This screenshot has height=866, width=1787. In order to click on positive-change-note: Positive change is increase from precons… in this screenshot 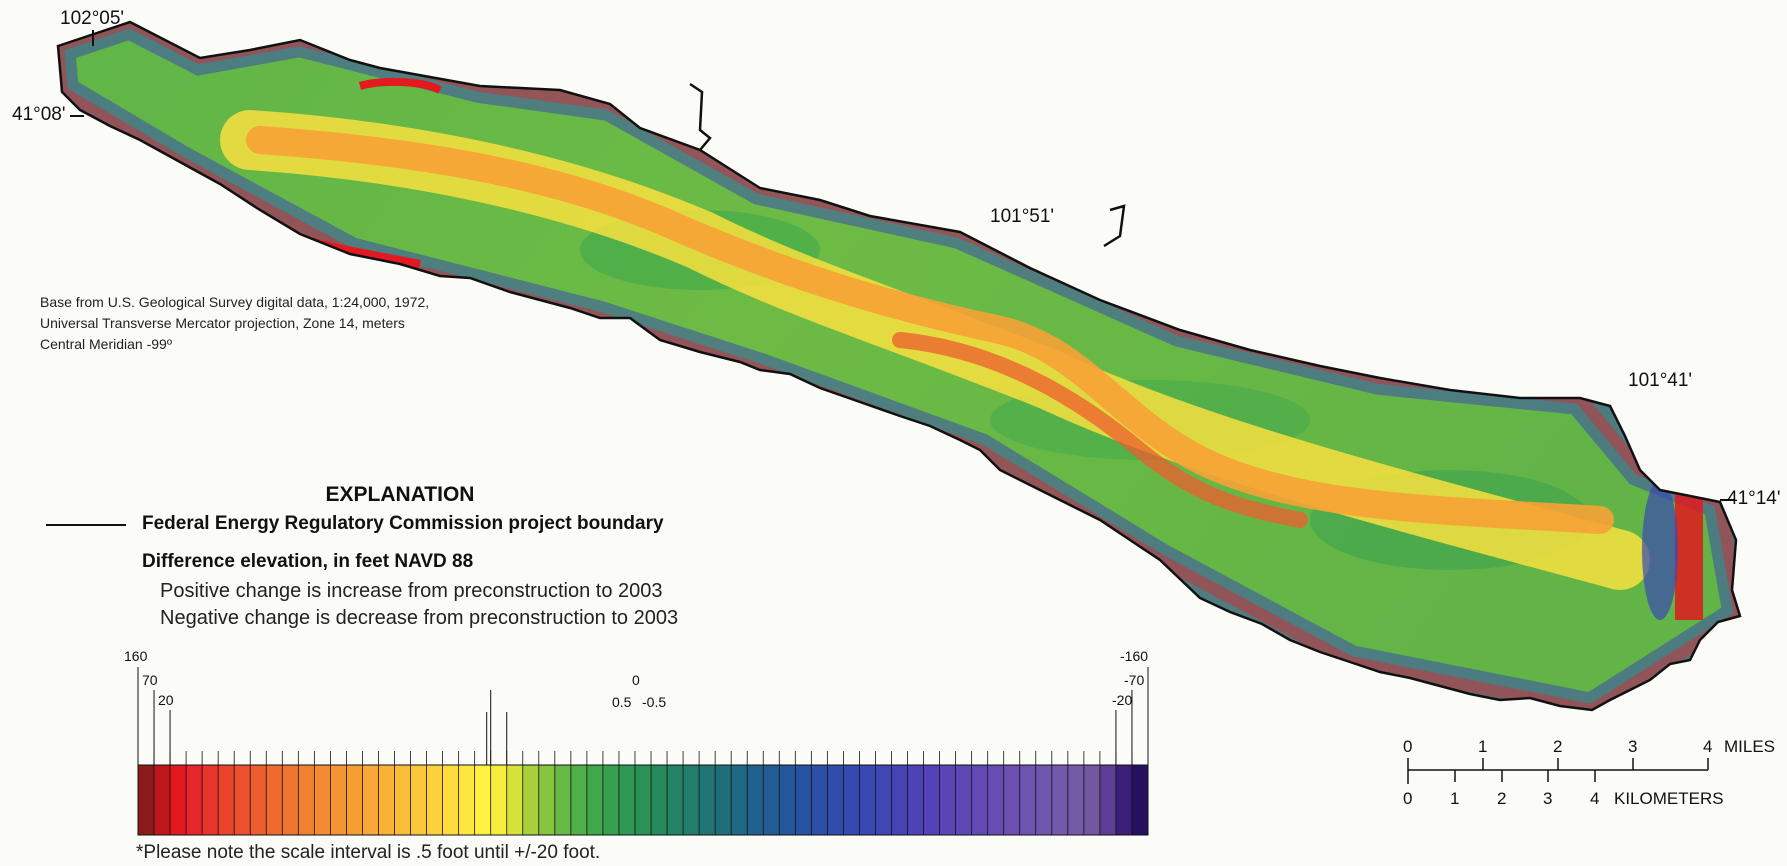, I will do `click(411, 591)`.